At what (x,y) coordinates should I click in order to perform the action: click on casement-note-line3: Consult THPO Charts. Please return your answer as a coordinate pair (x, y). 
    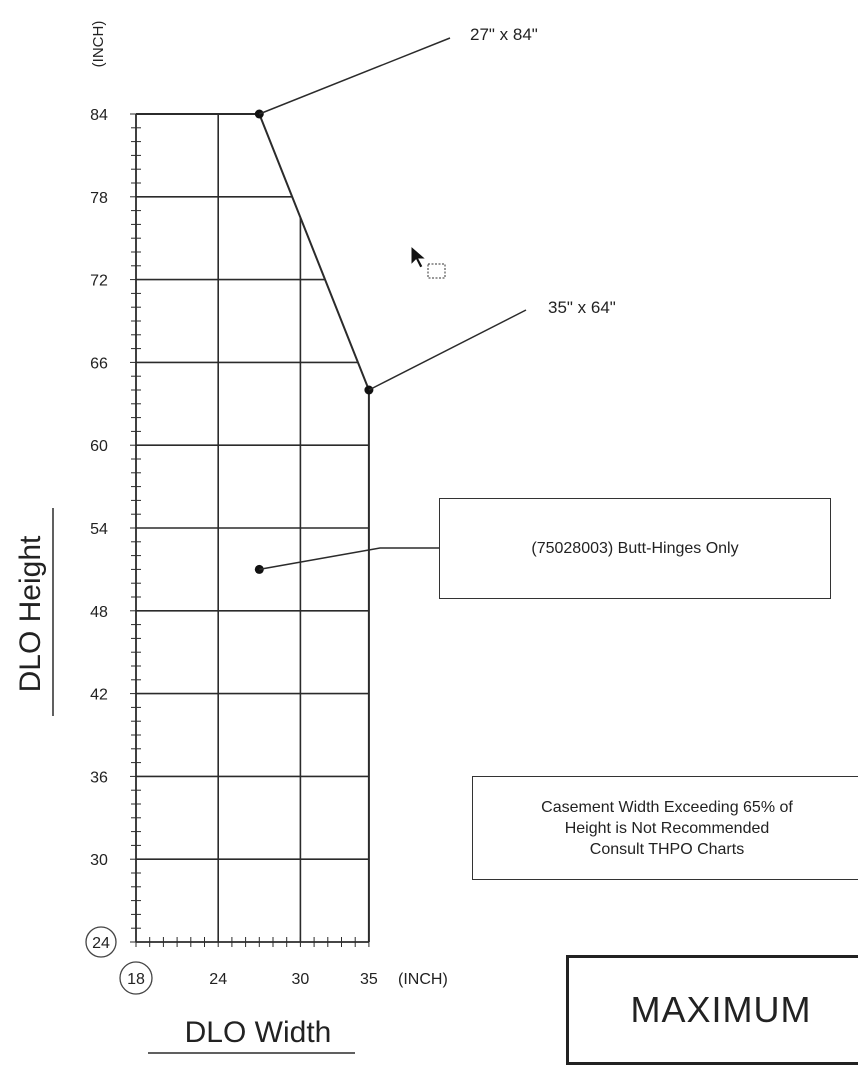
    Looking at the image, I should click on (667, 849).